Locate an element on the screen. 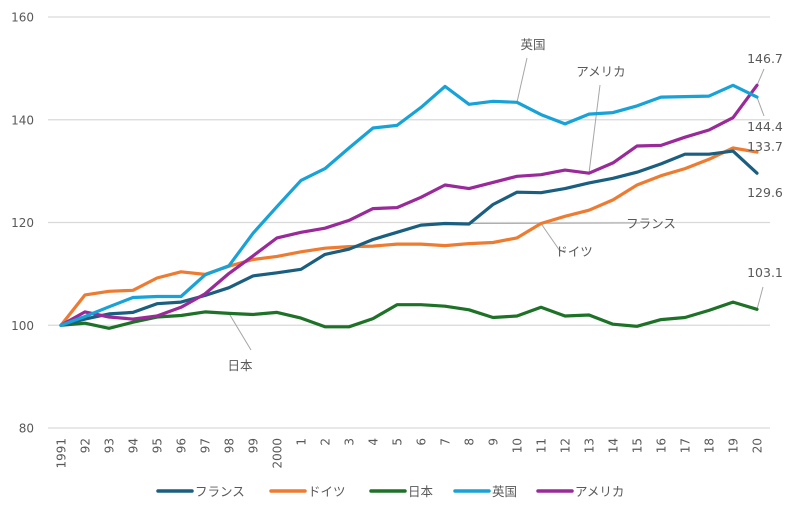 The width and height of the screenshot is (788, 516). end-value-label: 129.6 is located at coordinates (765, 192).